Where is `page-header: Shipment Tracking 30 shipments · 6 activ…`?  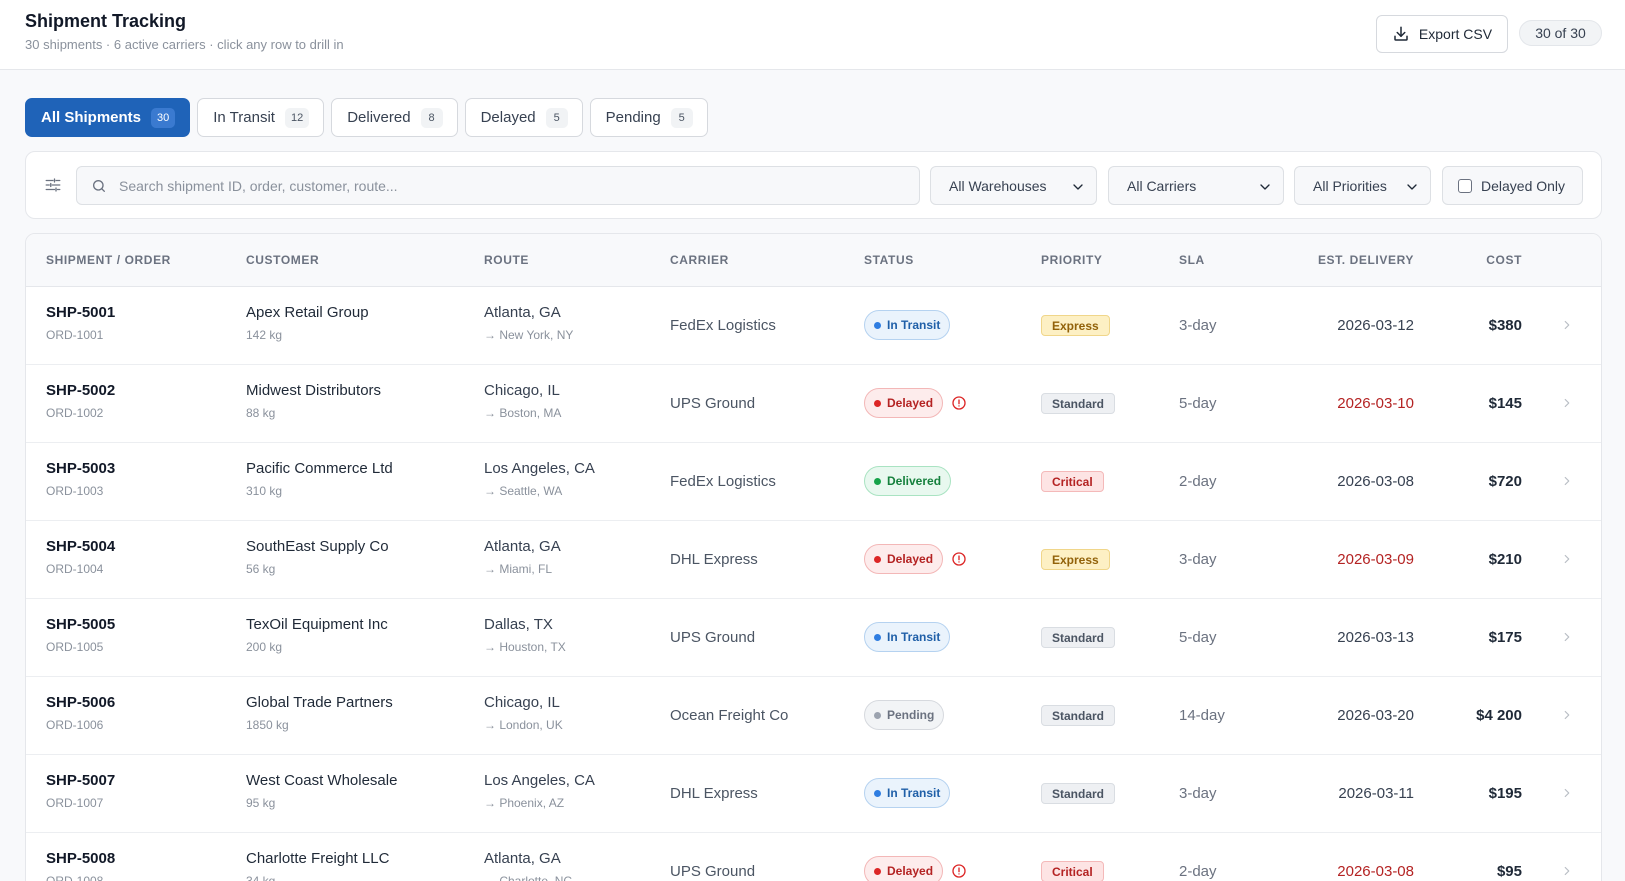
page-header: Shipment Tracking 30 shipments · 6 activ… is located at coordinates (812, 35).